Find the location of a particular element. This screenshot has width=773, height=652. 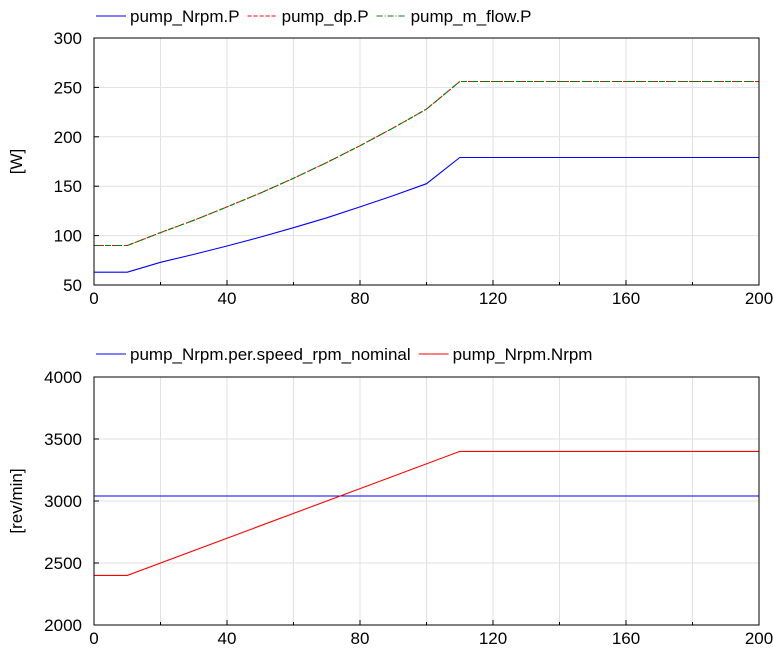

power-chart-y-axis-label: [W] is located at coordinates (16, 162).